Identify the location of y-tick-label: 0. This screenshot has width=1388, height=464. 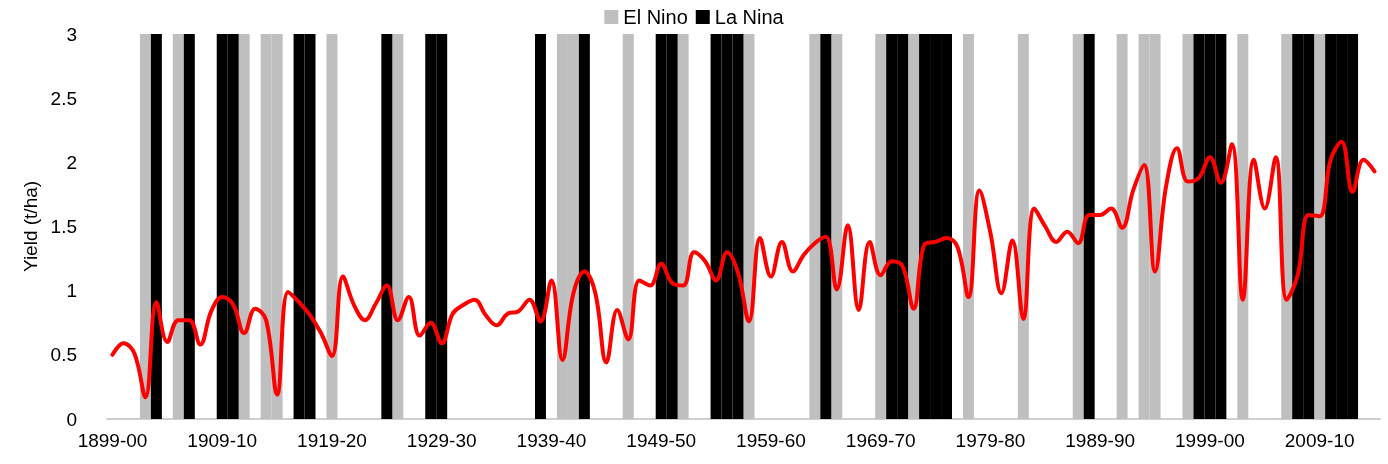
(71, 419).